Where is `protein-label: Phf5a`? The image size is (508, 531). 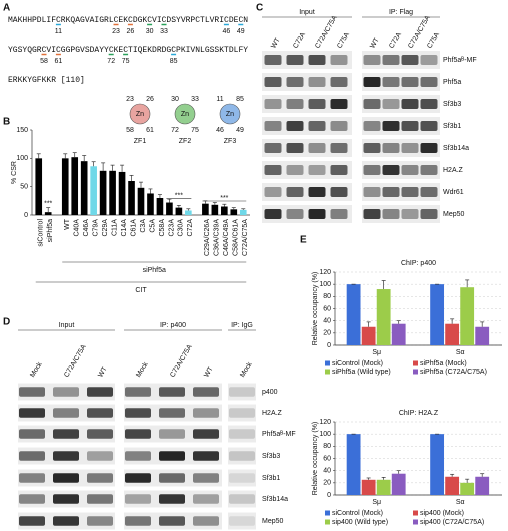 protein-label: Phf5a is located at coordinates (452, 82).